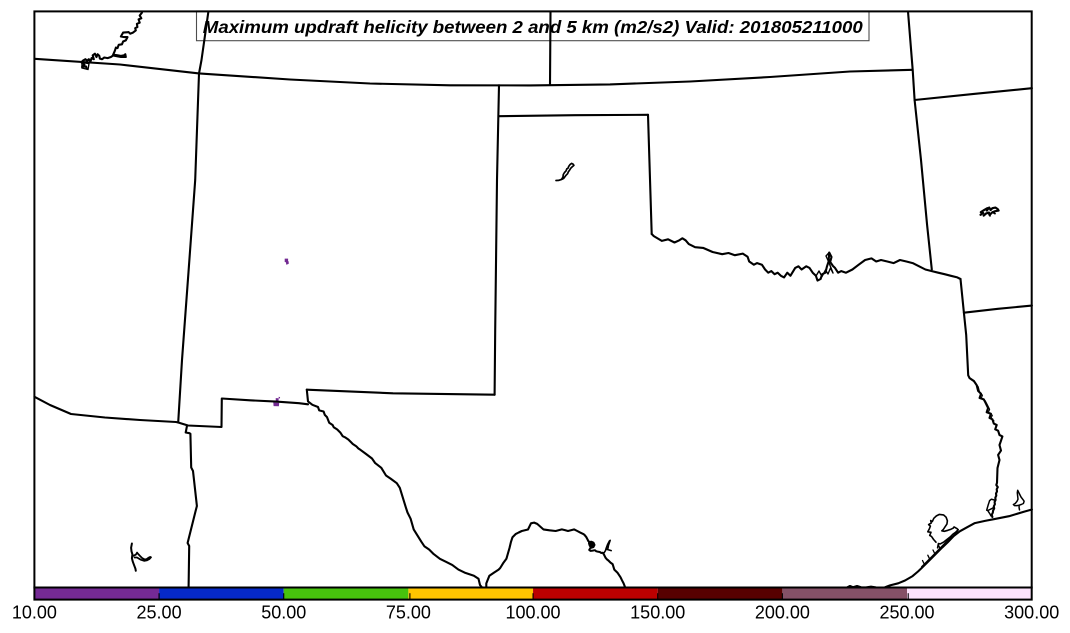  What do you see at coordinates (657, 613) in the screenshot?
I see `svg-text: 150.00` at bounding box center [657, 613].